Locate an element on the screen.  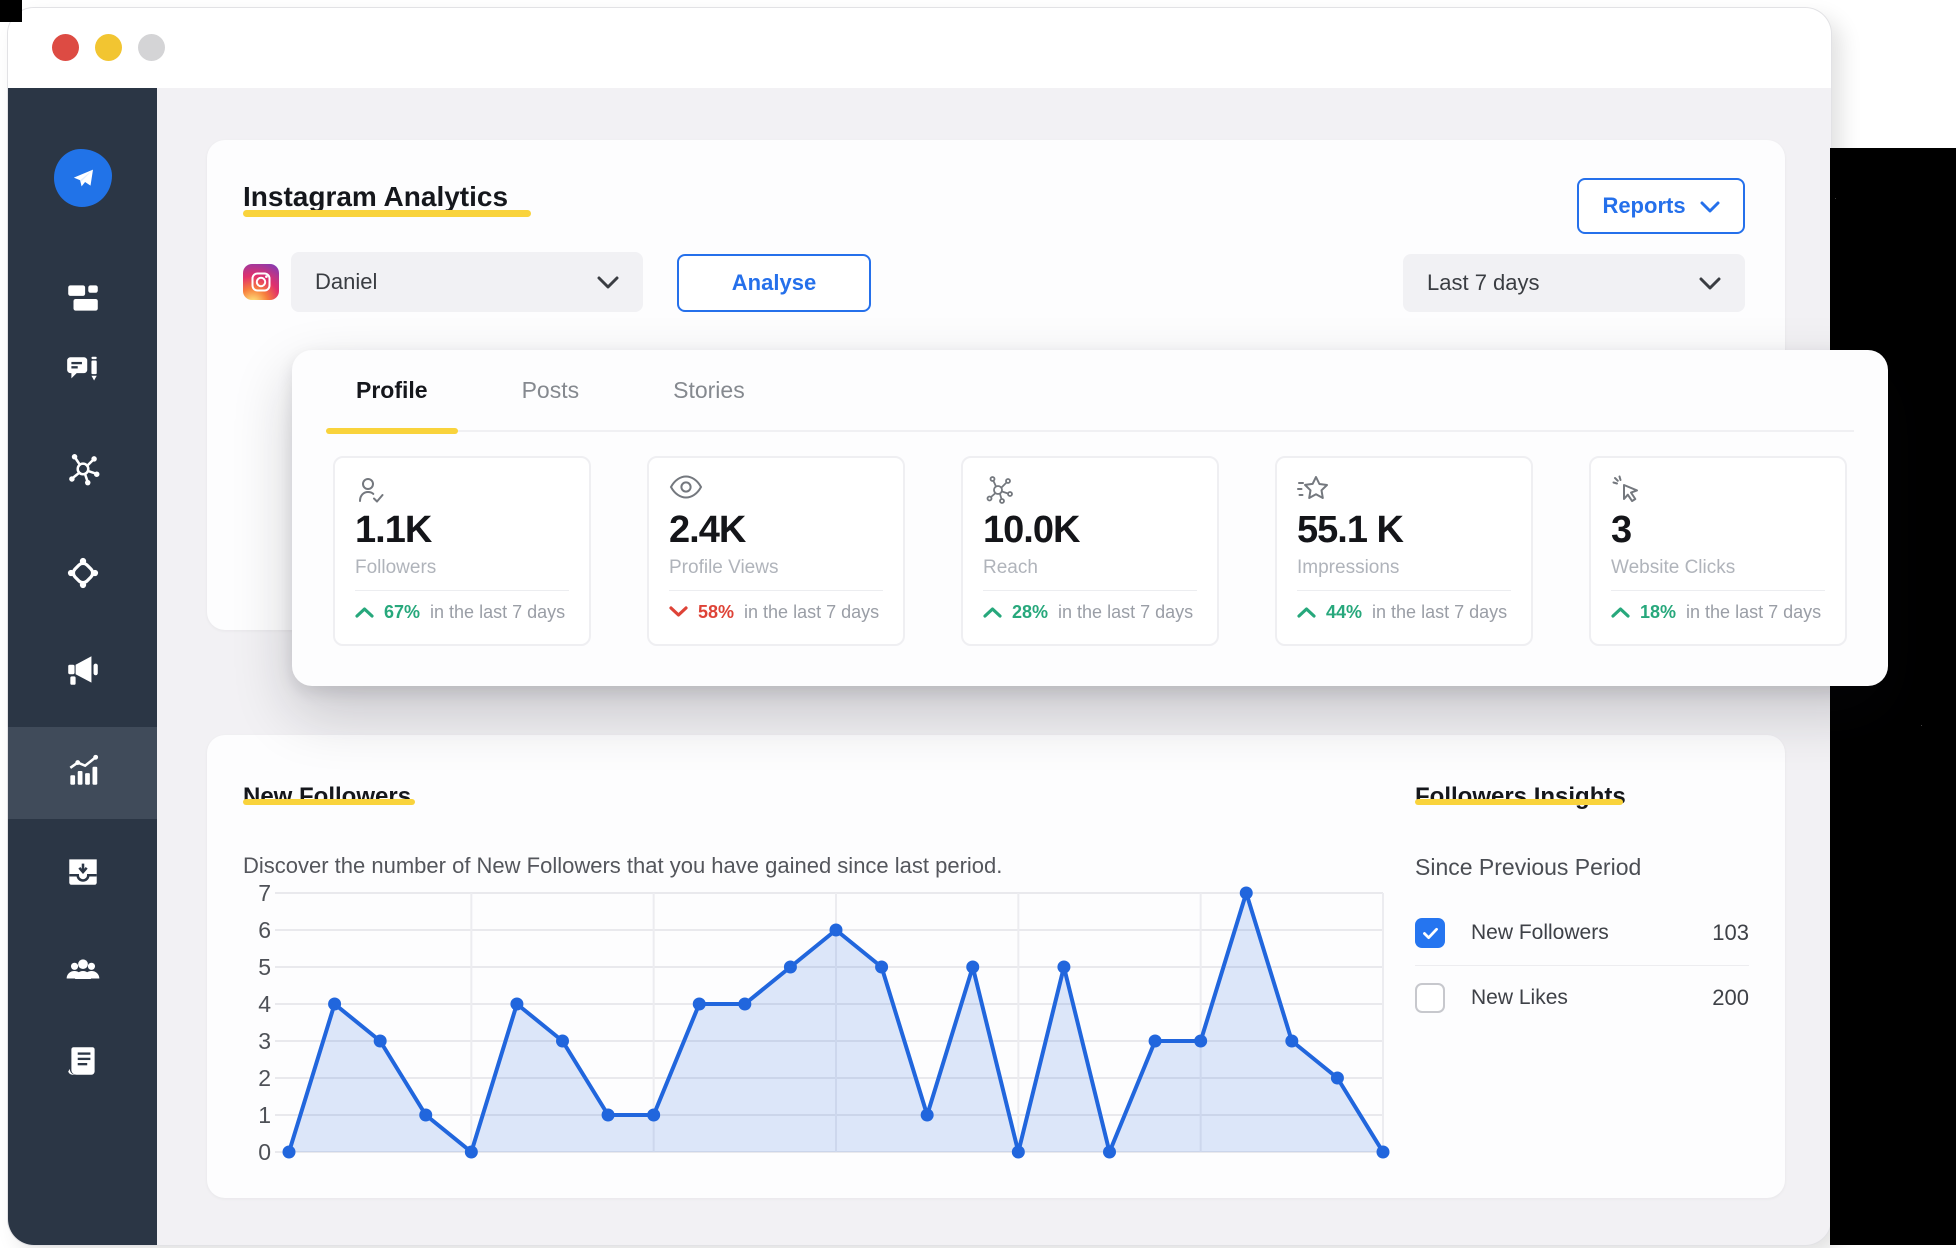
sidebar-item-connections is located at coordinates (82, 575).